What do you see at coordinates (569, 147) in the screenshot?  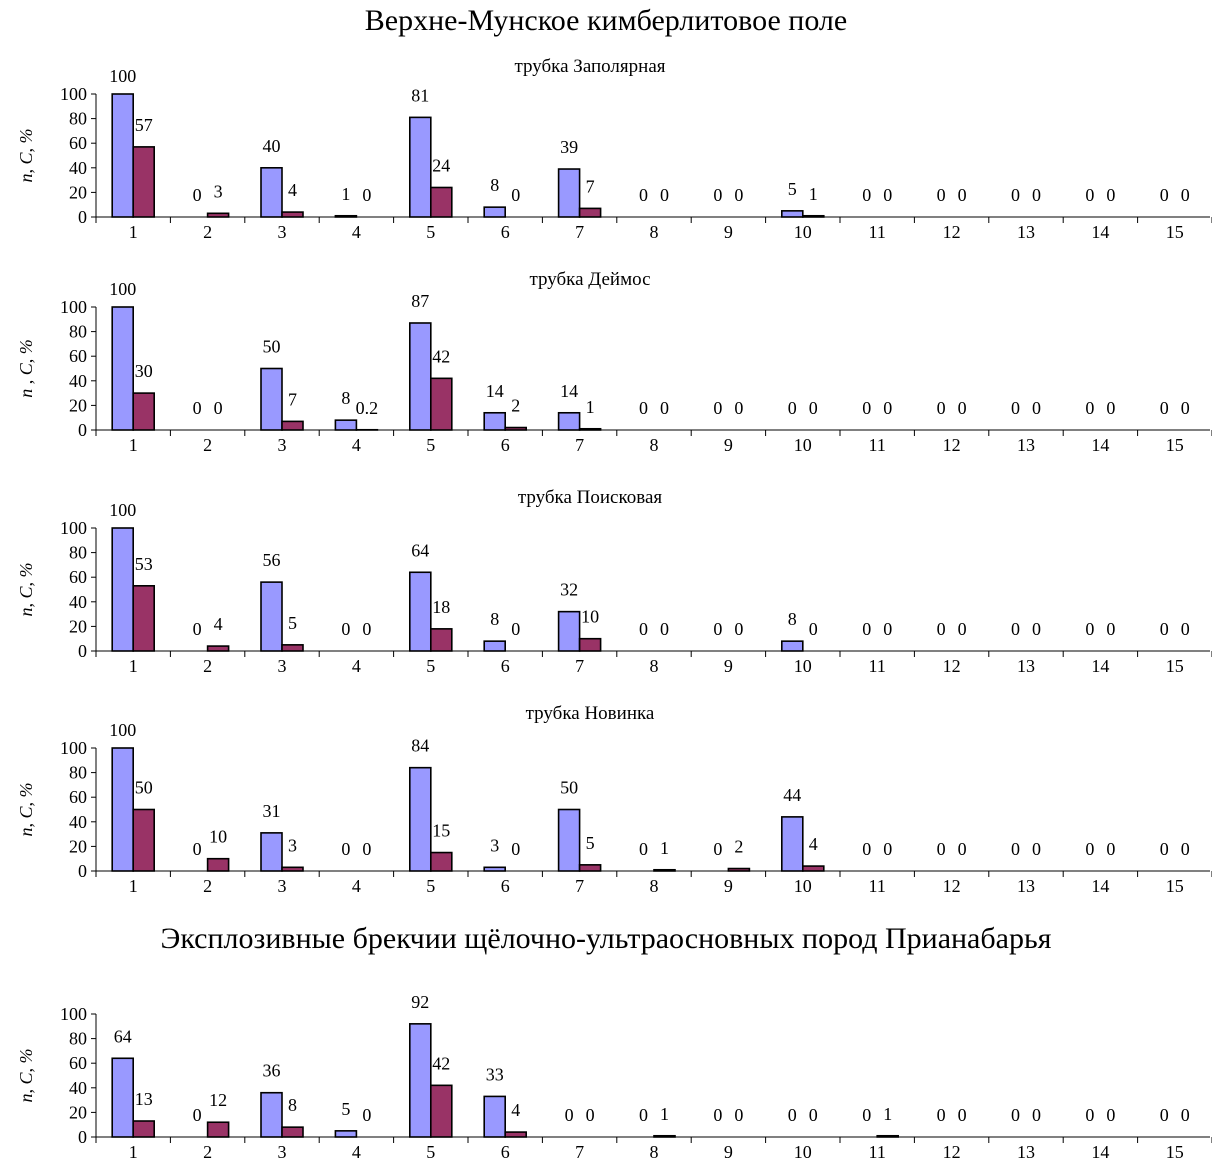 I see `data-label-n: 39` at bounding box center [569, 147].